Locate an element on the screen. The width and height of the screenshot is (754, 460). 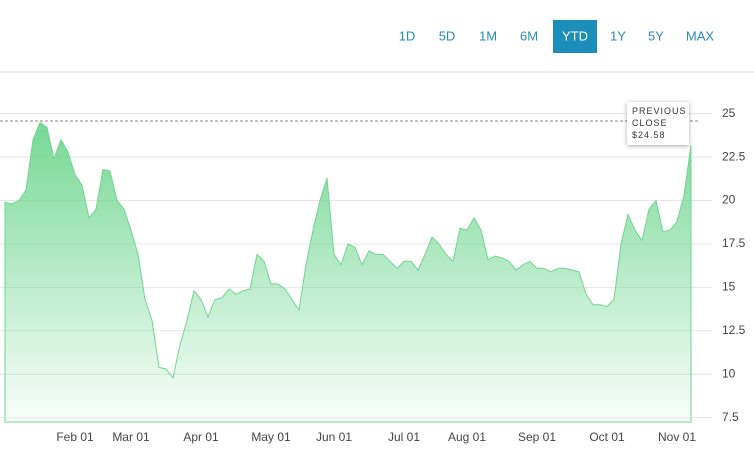
range-button: 1M is located at coordinates (488, 35).